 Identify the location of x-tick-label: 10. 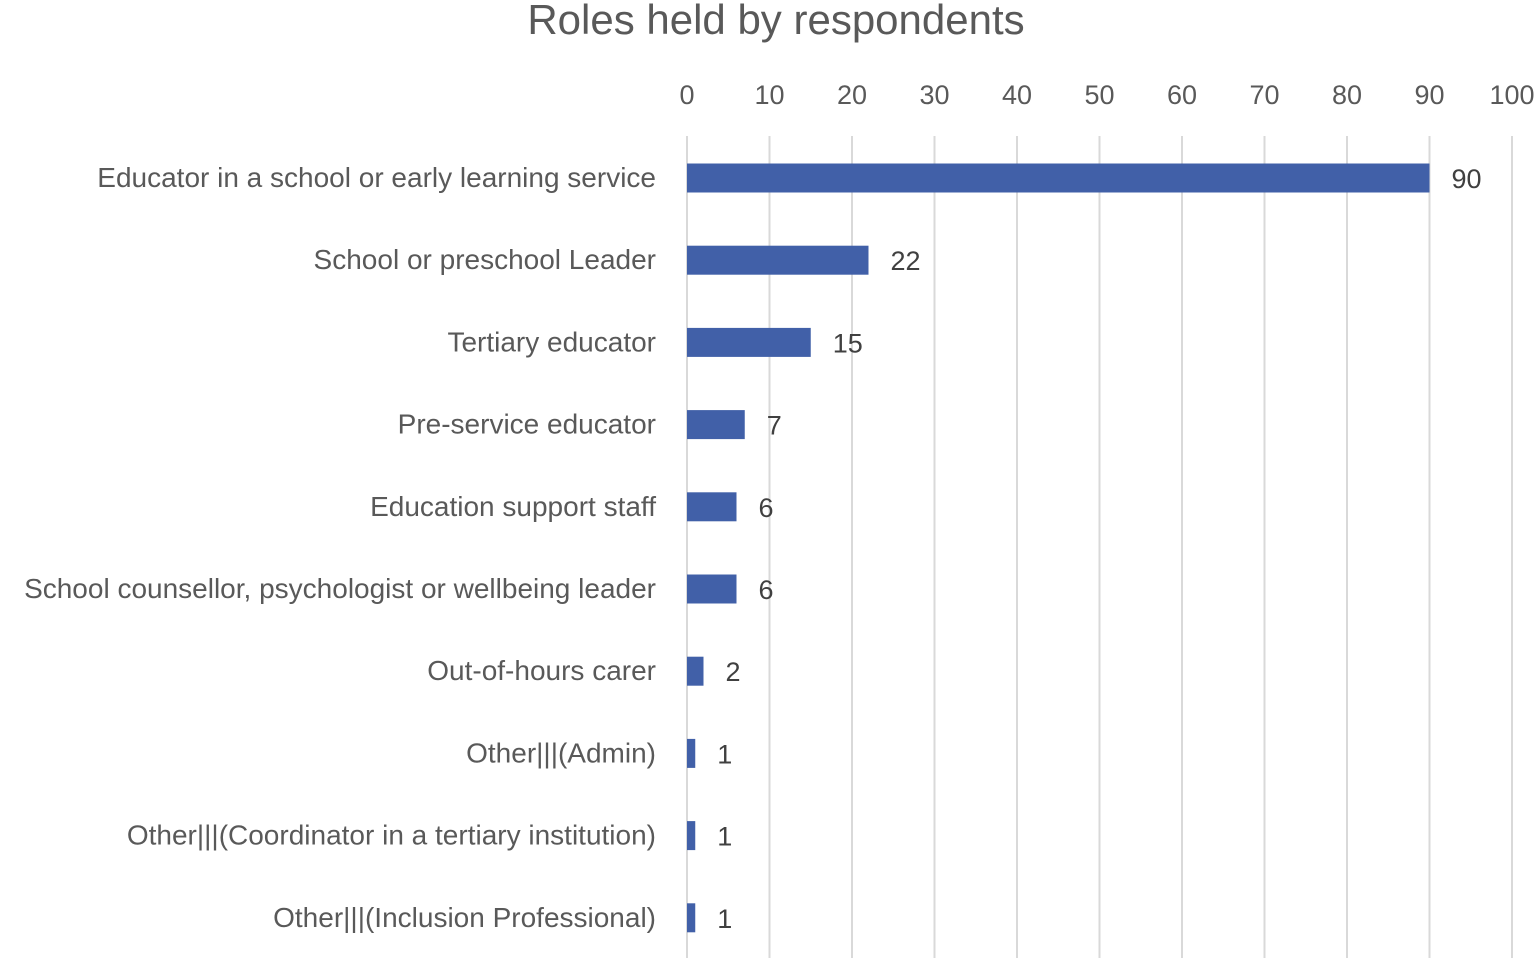
(769, 95).